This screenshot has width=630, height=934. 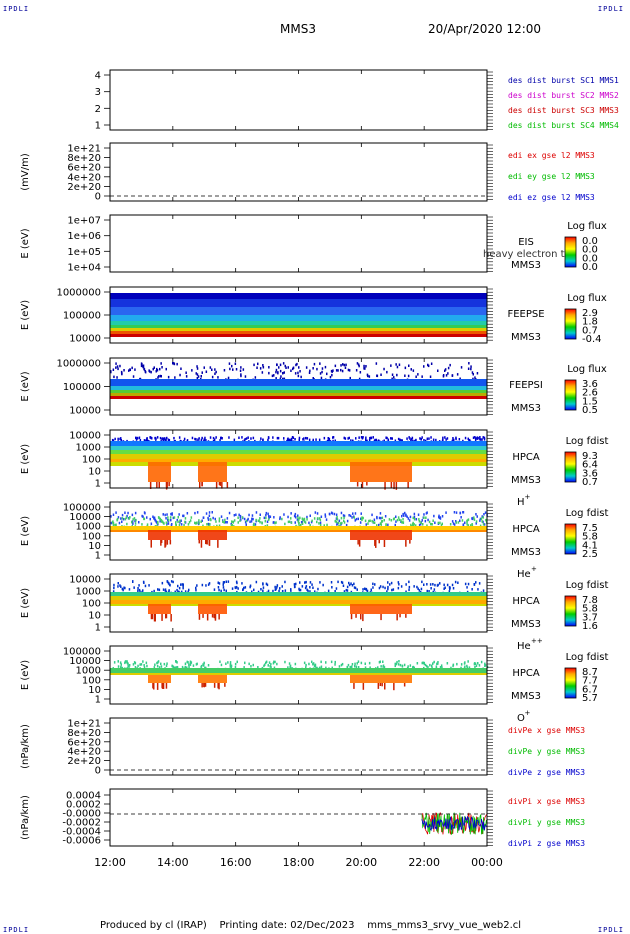 What do you see at coordinates (81, 841) in the screenshot?
I see `y-tick-label: -0.0006` at bounding box center [81, 841].